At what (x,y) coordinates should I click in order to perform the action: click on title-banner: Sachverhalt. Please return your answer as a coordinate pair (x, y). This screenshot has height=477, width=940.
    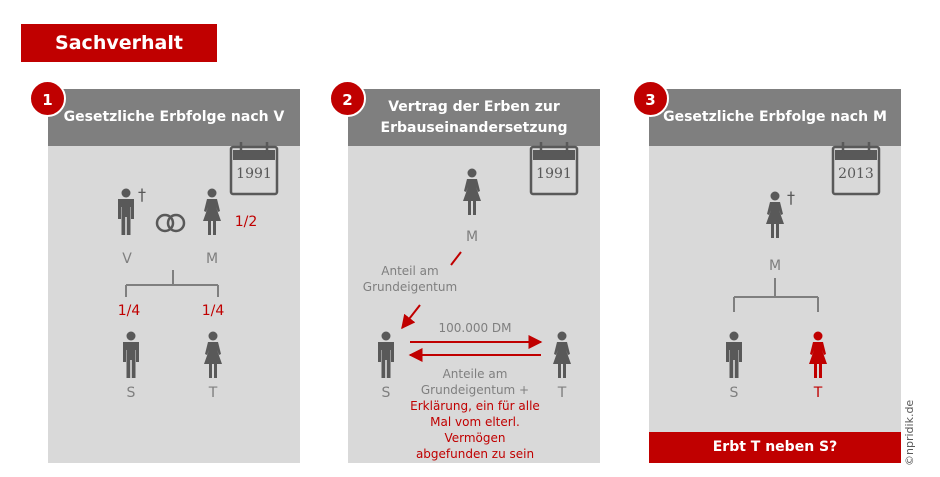
    Looking at the image, I should click on (119, 43).